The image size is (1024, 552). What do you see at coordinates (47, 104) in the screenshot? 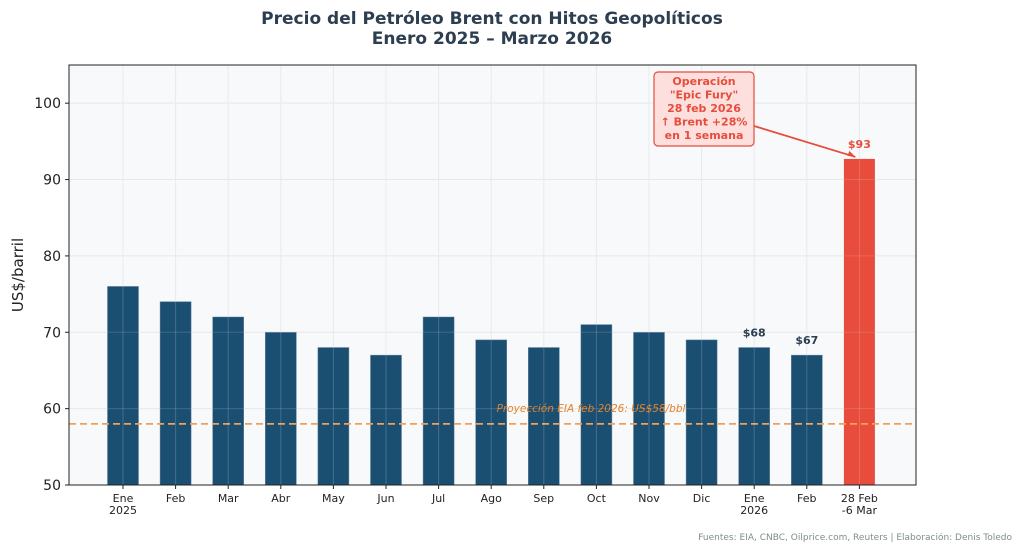
I see `y-tick-label: 100` at bounding box center [47, 104].